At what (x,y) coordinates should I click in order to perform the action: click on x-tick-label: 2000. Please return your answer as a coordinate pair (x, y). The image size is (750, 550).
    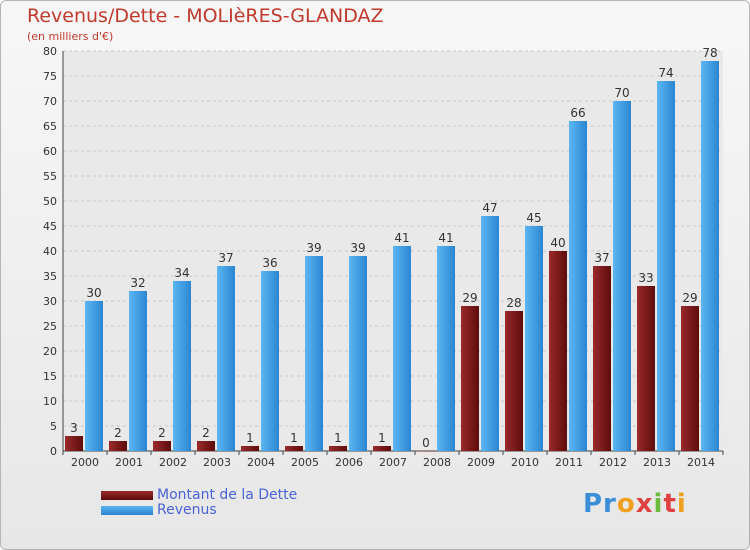
    Looking at the image, I should click on (85, 462).